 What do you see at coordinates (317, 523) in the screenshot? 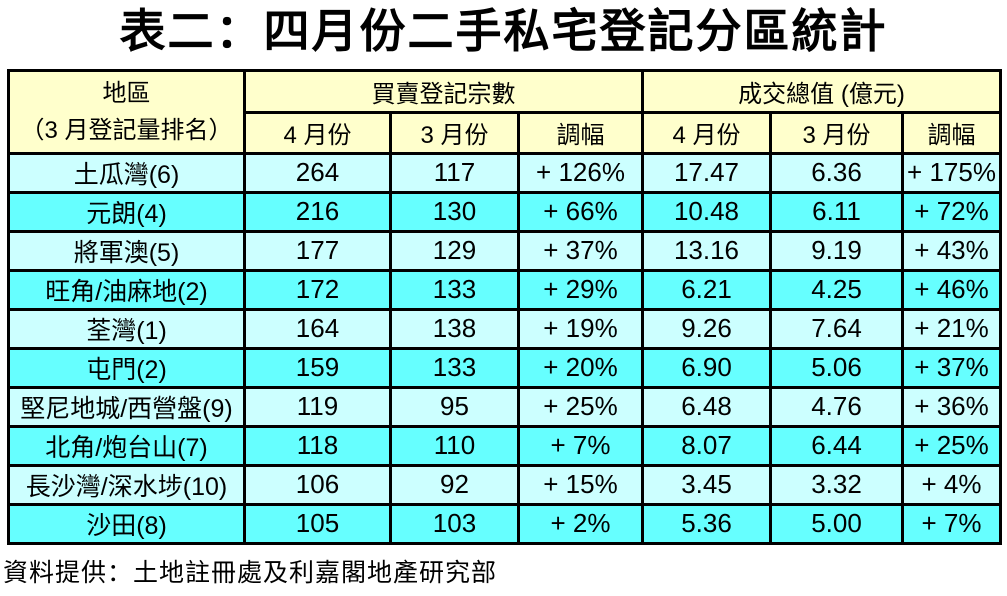
I see `reg-april-cell: 105` at bounding box center [317, 523].